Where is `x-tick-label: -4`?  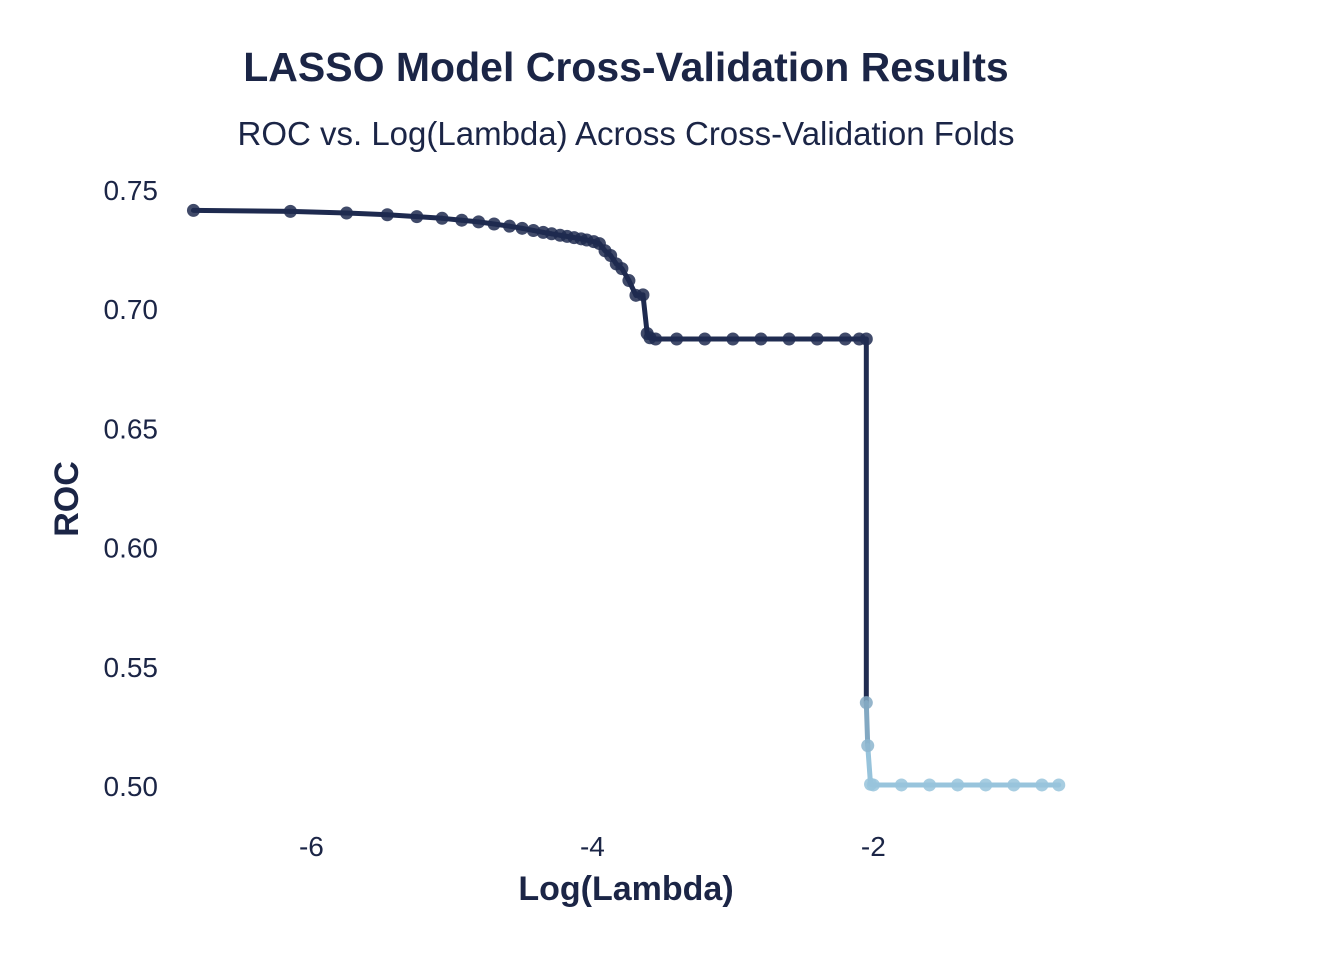 x-tick-label: -4 is located at coordinates (592, 846).